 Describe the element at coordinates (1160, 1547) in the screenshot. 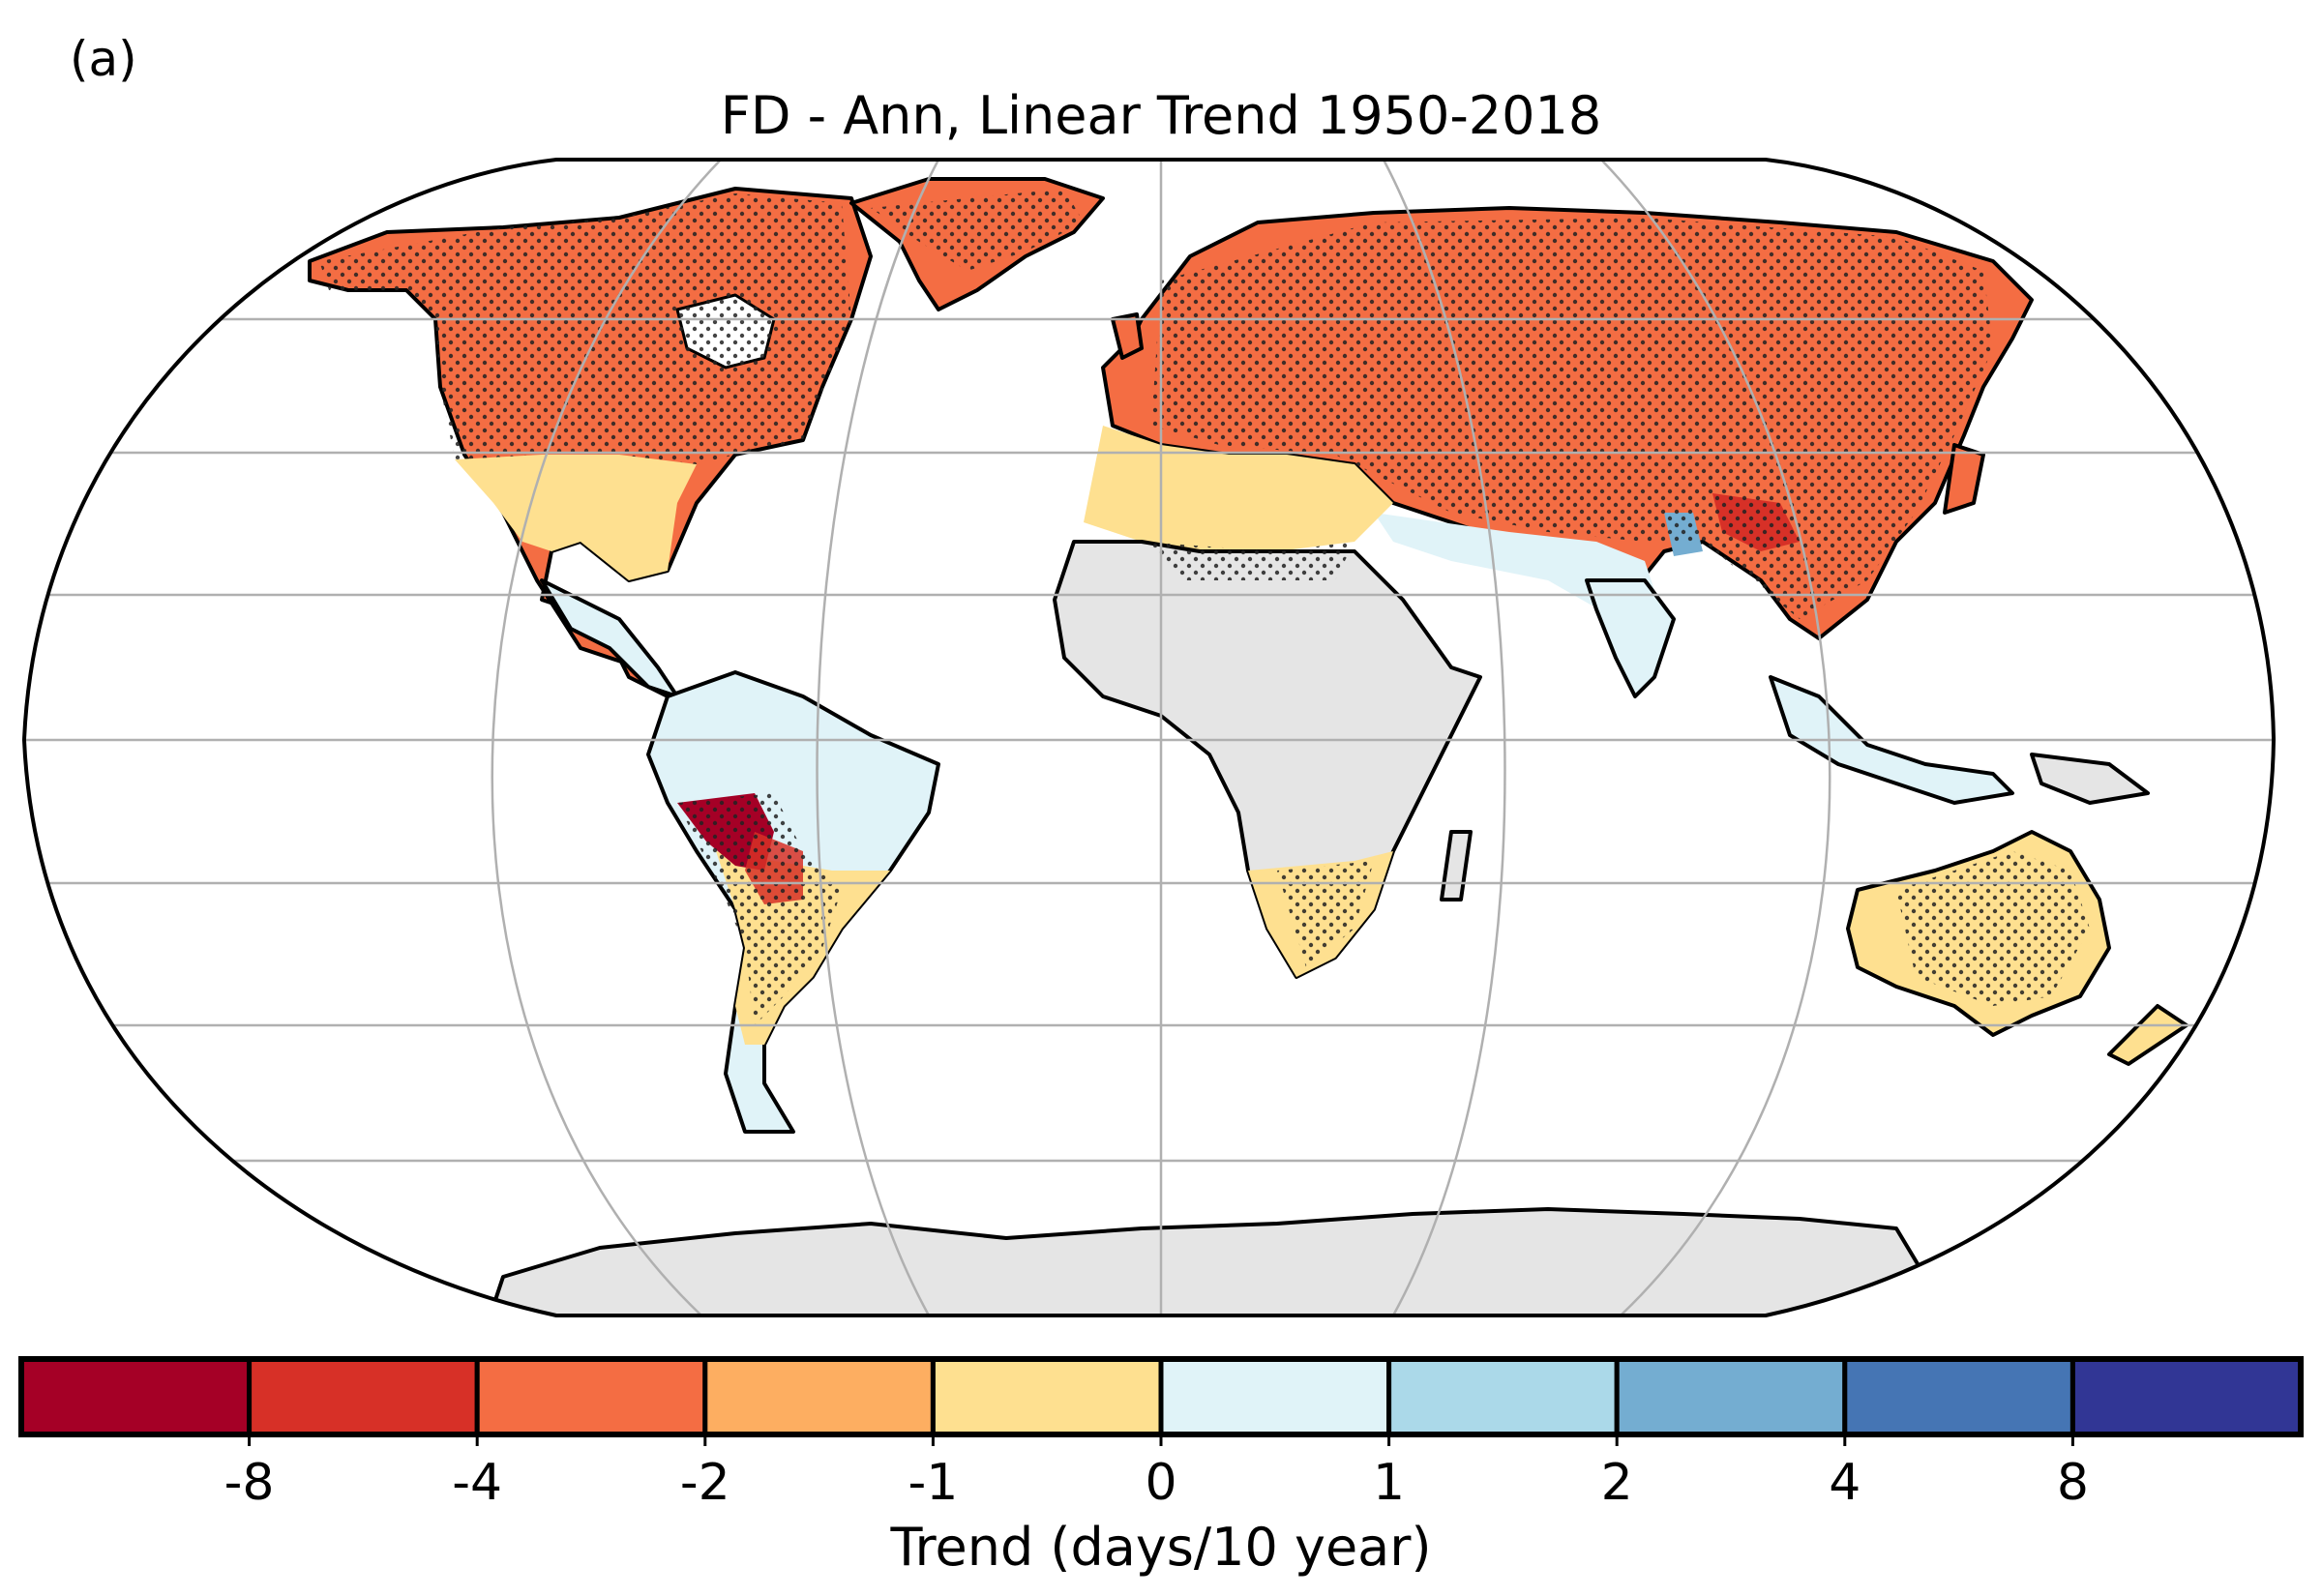

I see `colorbar-label: Trend (days/10 year)` at that location.